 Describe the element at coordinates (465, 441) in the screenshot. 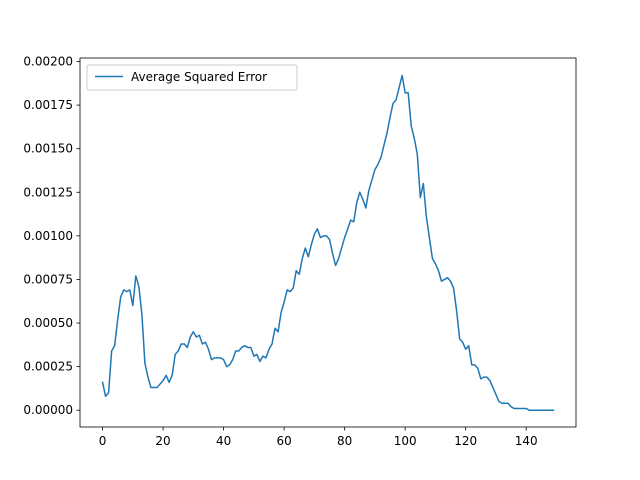

I see `x-tick-label: 120` at that location.